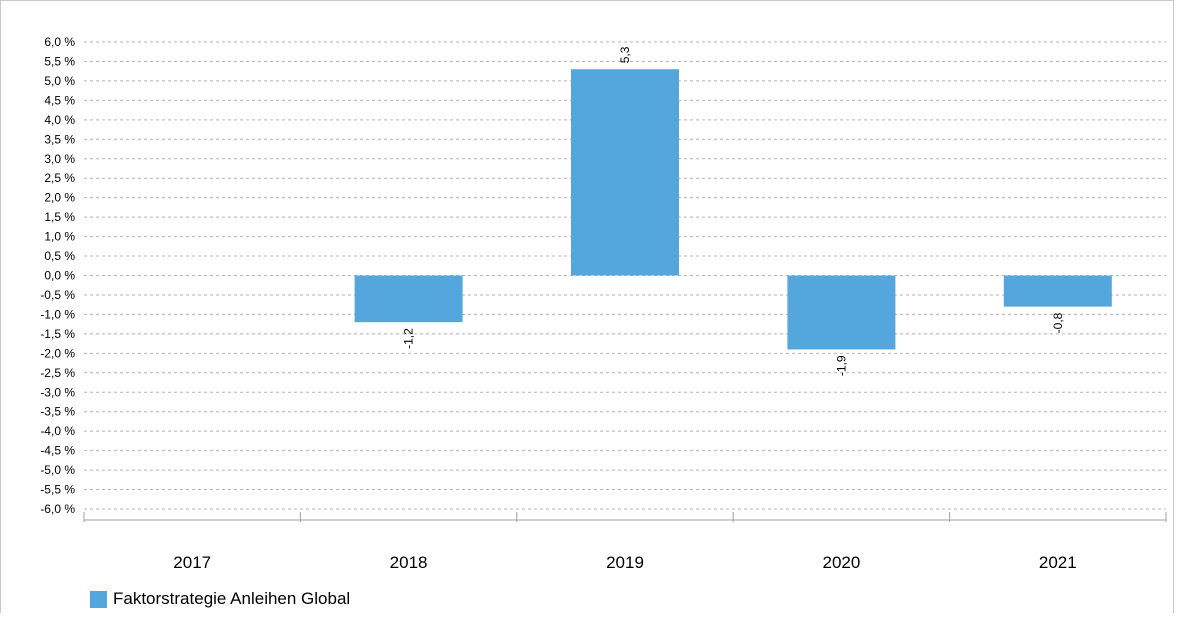 The image size is (1188, 618). Describe the element at coordinates (841, 562) in the screenshot. I see `x-tick-label: 2020` at that location.